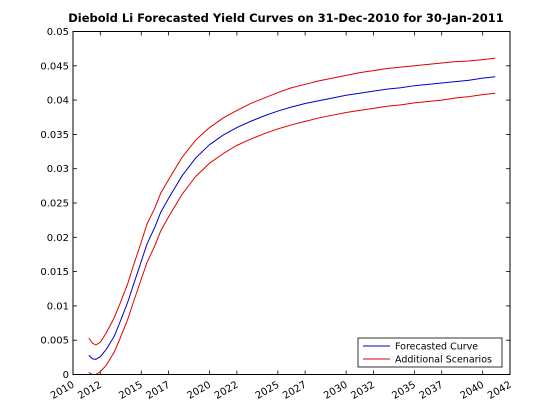  Describe the element at coordinates (66, 375) in the screenshot. I see `y-tick-label: 0` at that location.